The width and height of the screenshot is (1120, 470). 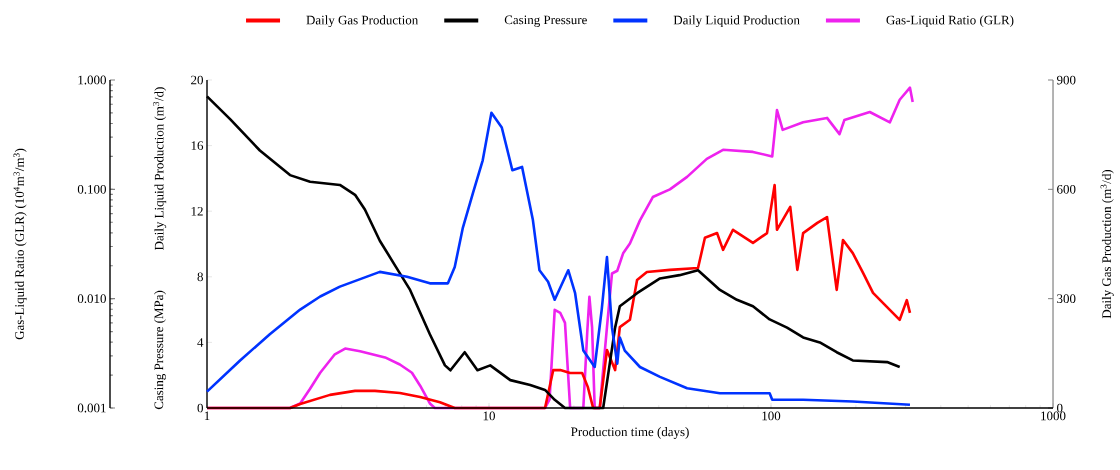 I want to click on legend-label: Daily Liquid Production, so click(x=736, y=21).